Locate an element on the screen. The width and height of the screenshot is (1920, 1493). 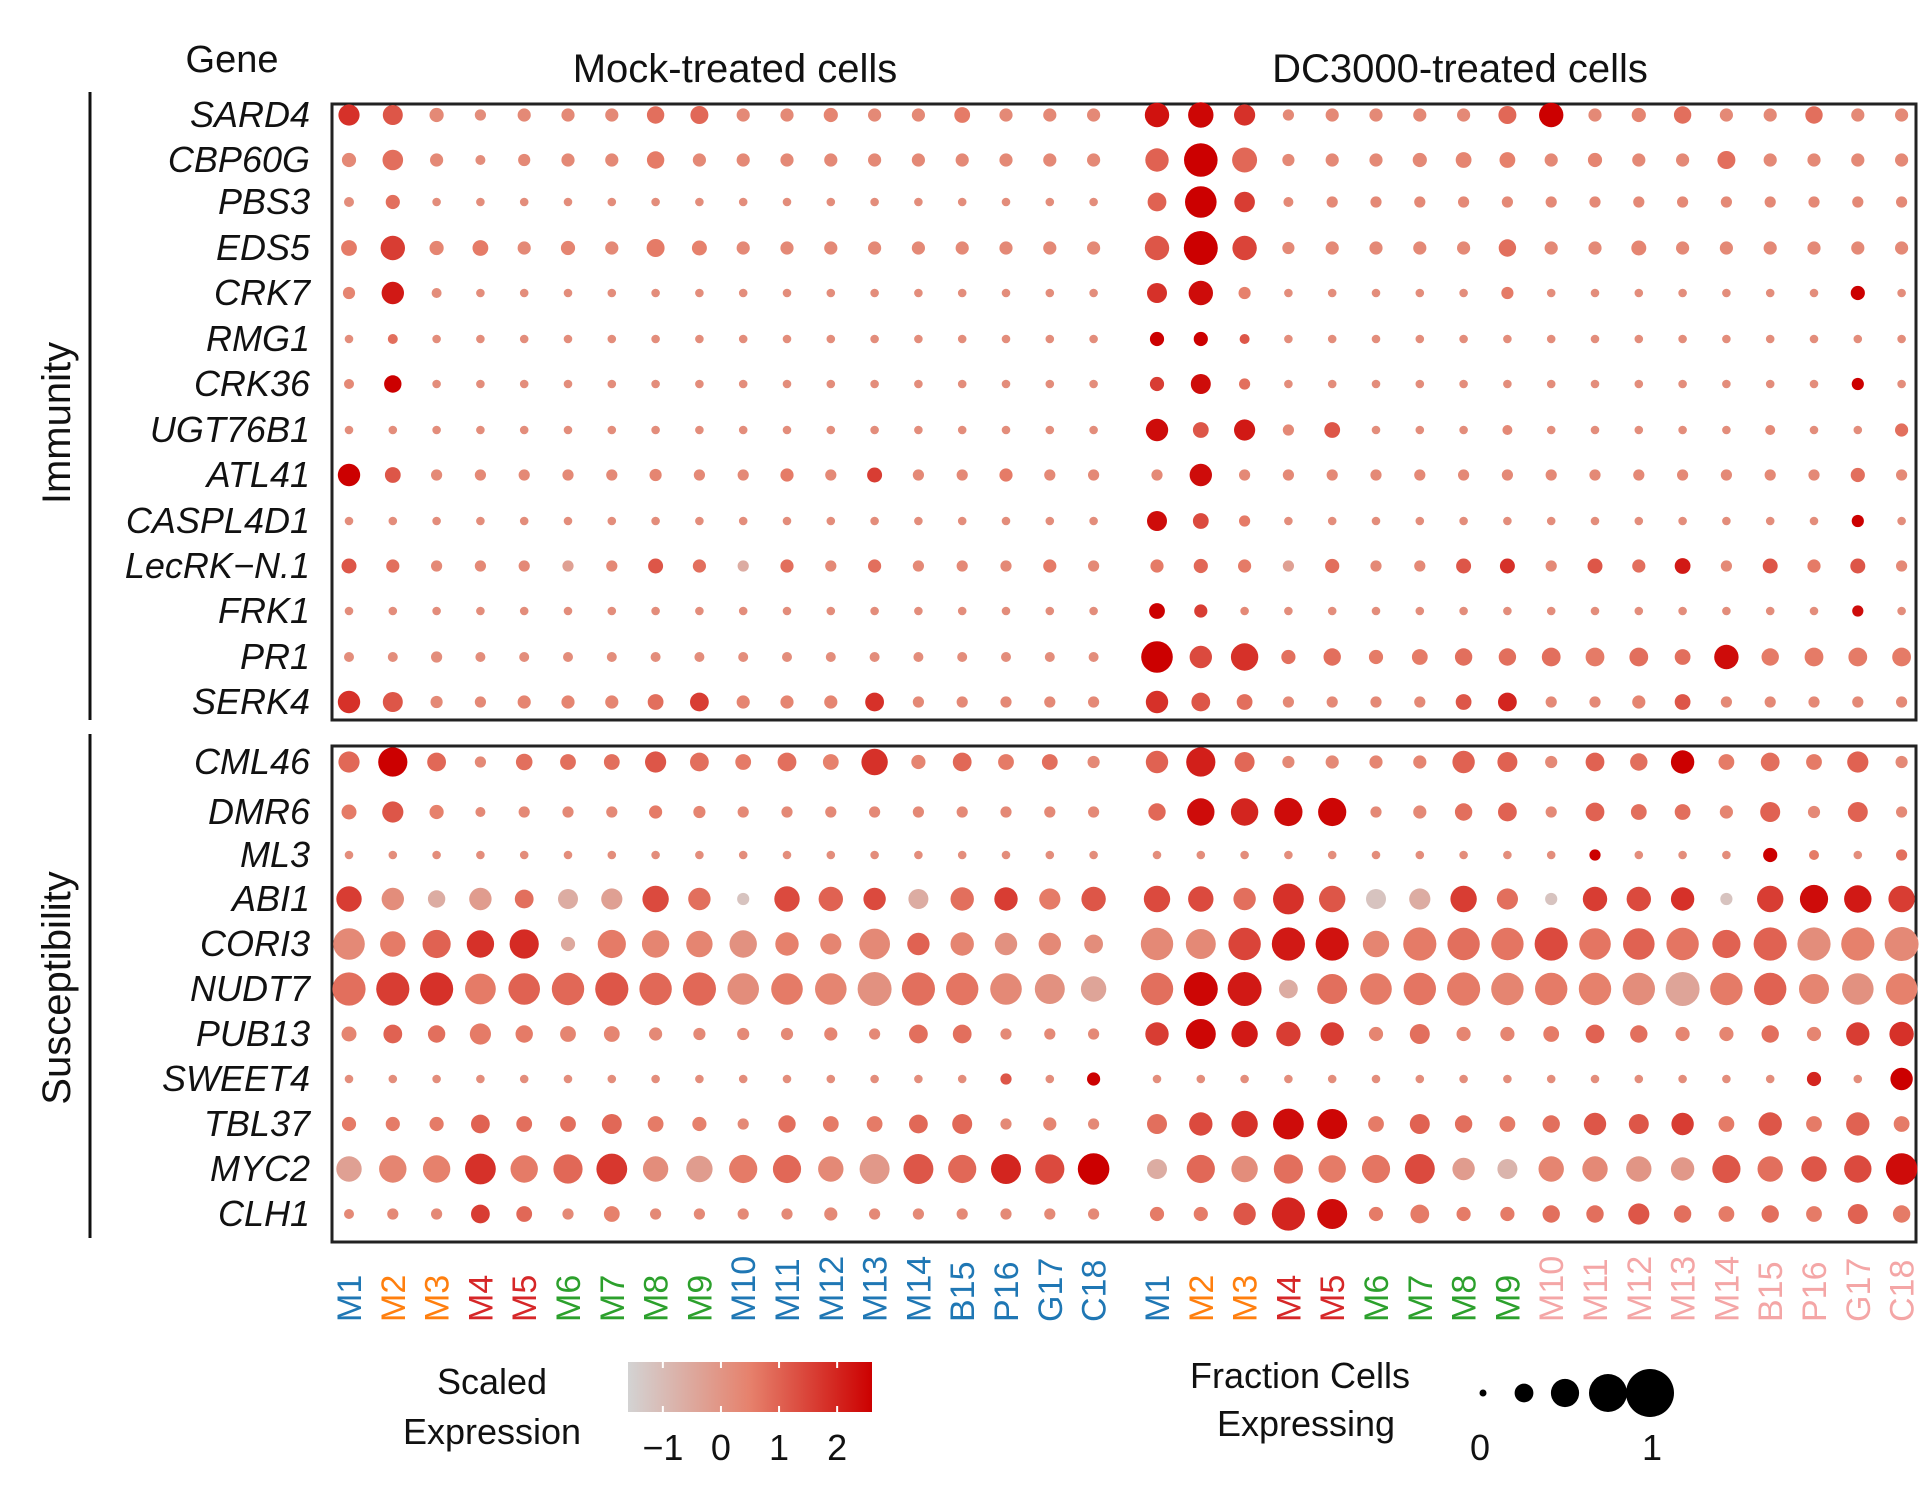
size-legend-min-label: 0 is located at coordinates (1480, 1447).